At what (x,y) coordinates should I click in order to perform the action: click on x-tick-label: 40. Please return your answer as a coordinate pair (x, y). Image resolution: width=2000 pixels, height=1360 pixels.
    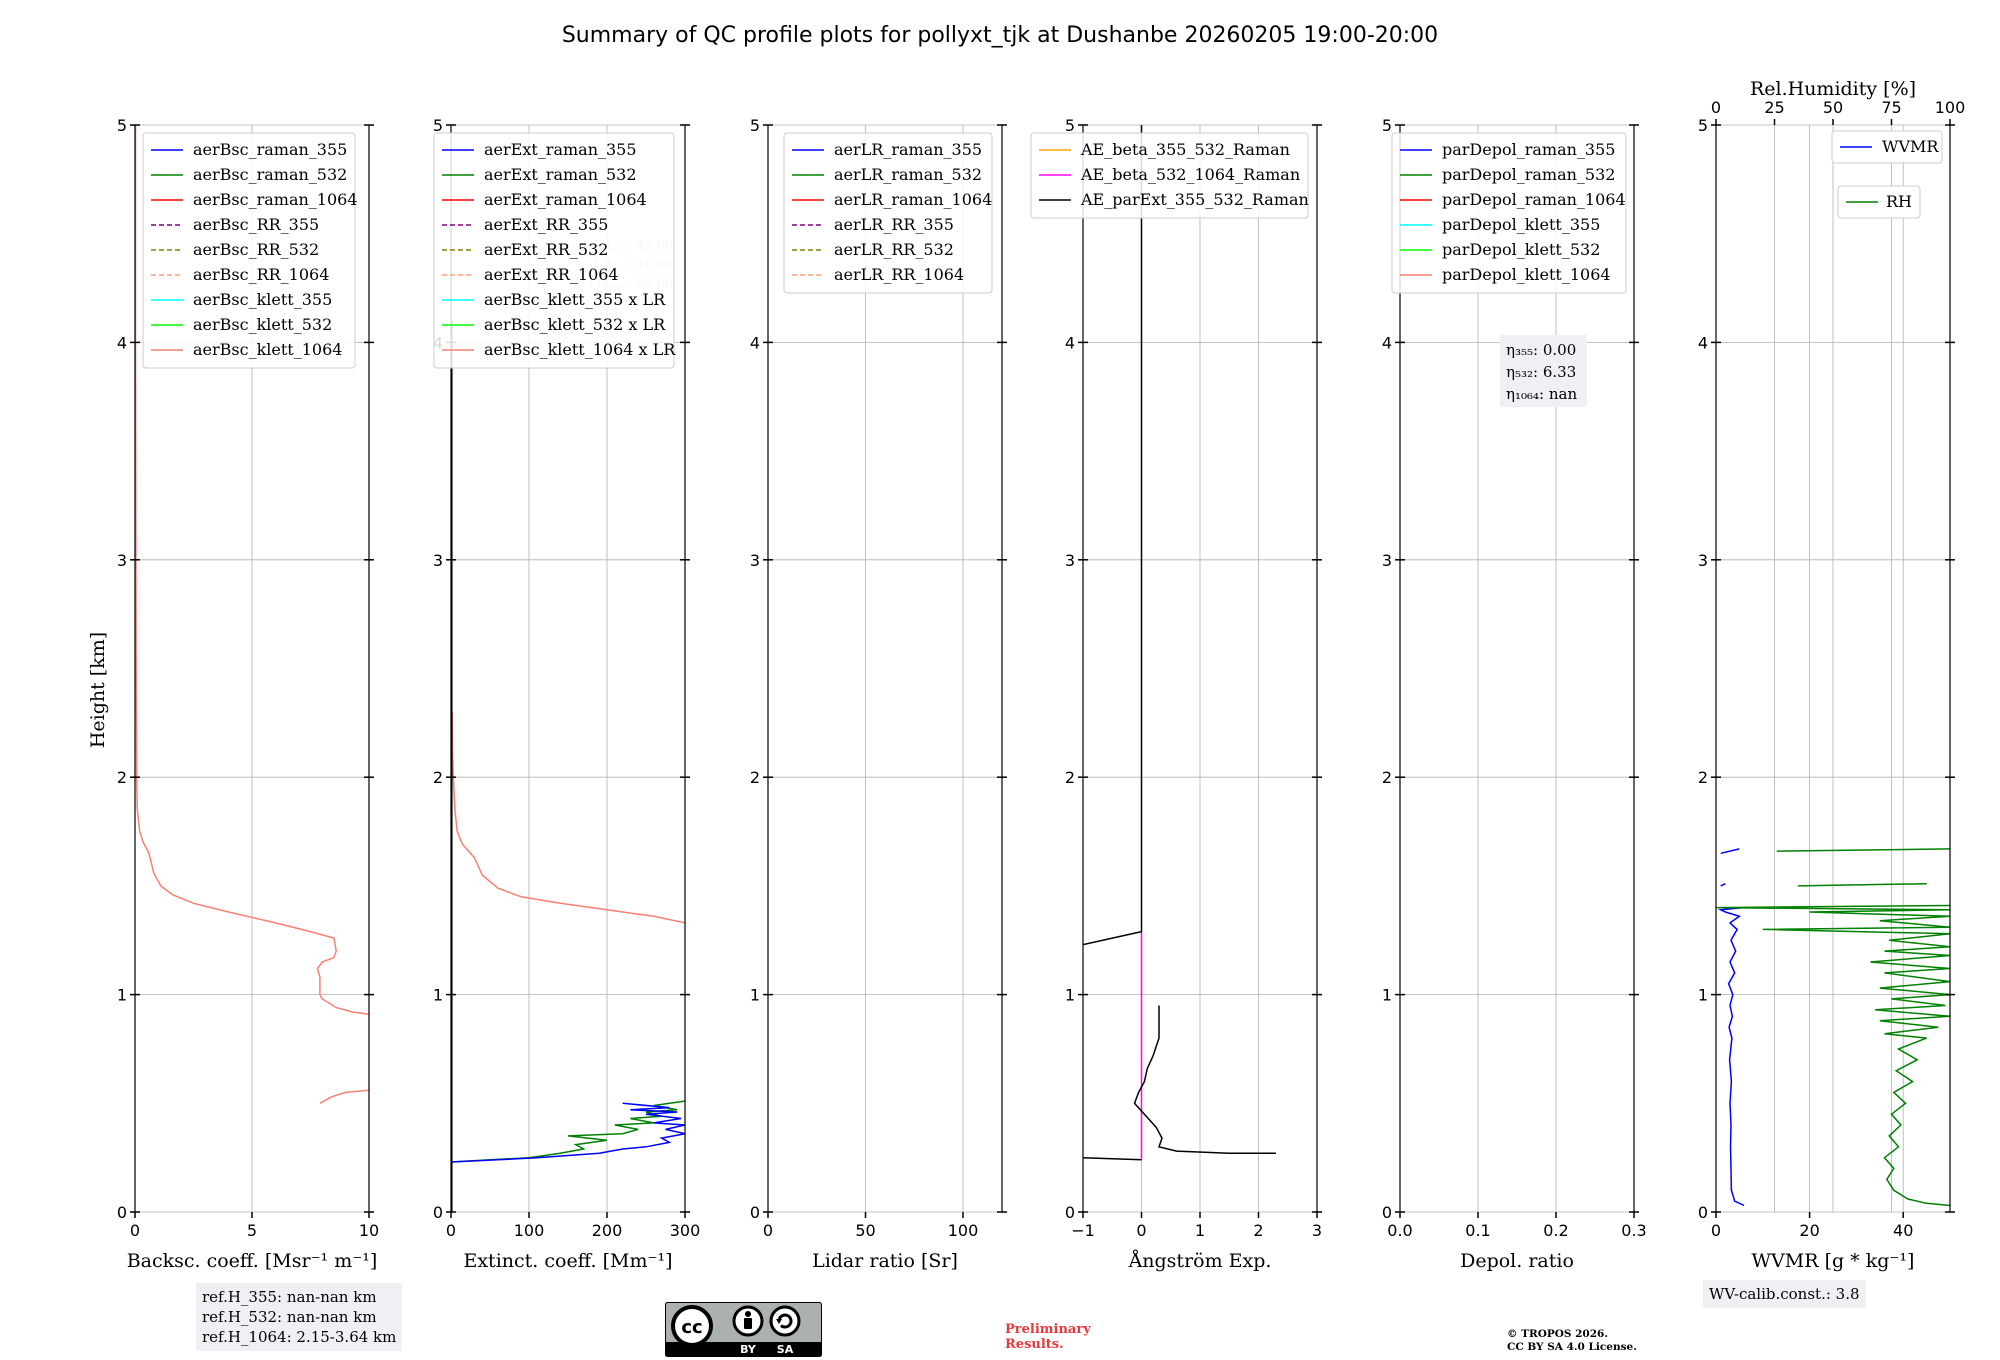
    Looking at the image, I should click on (1903, 1230).